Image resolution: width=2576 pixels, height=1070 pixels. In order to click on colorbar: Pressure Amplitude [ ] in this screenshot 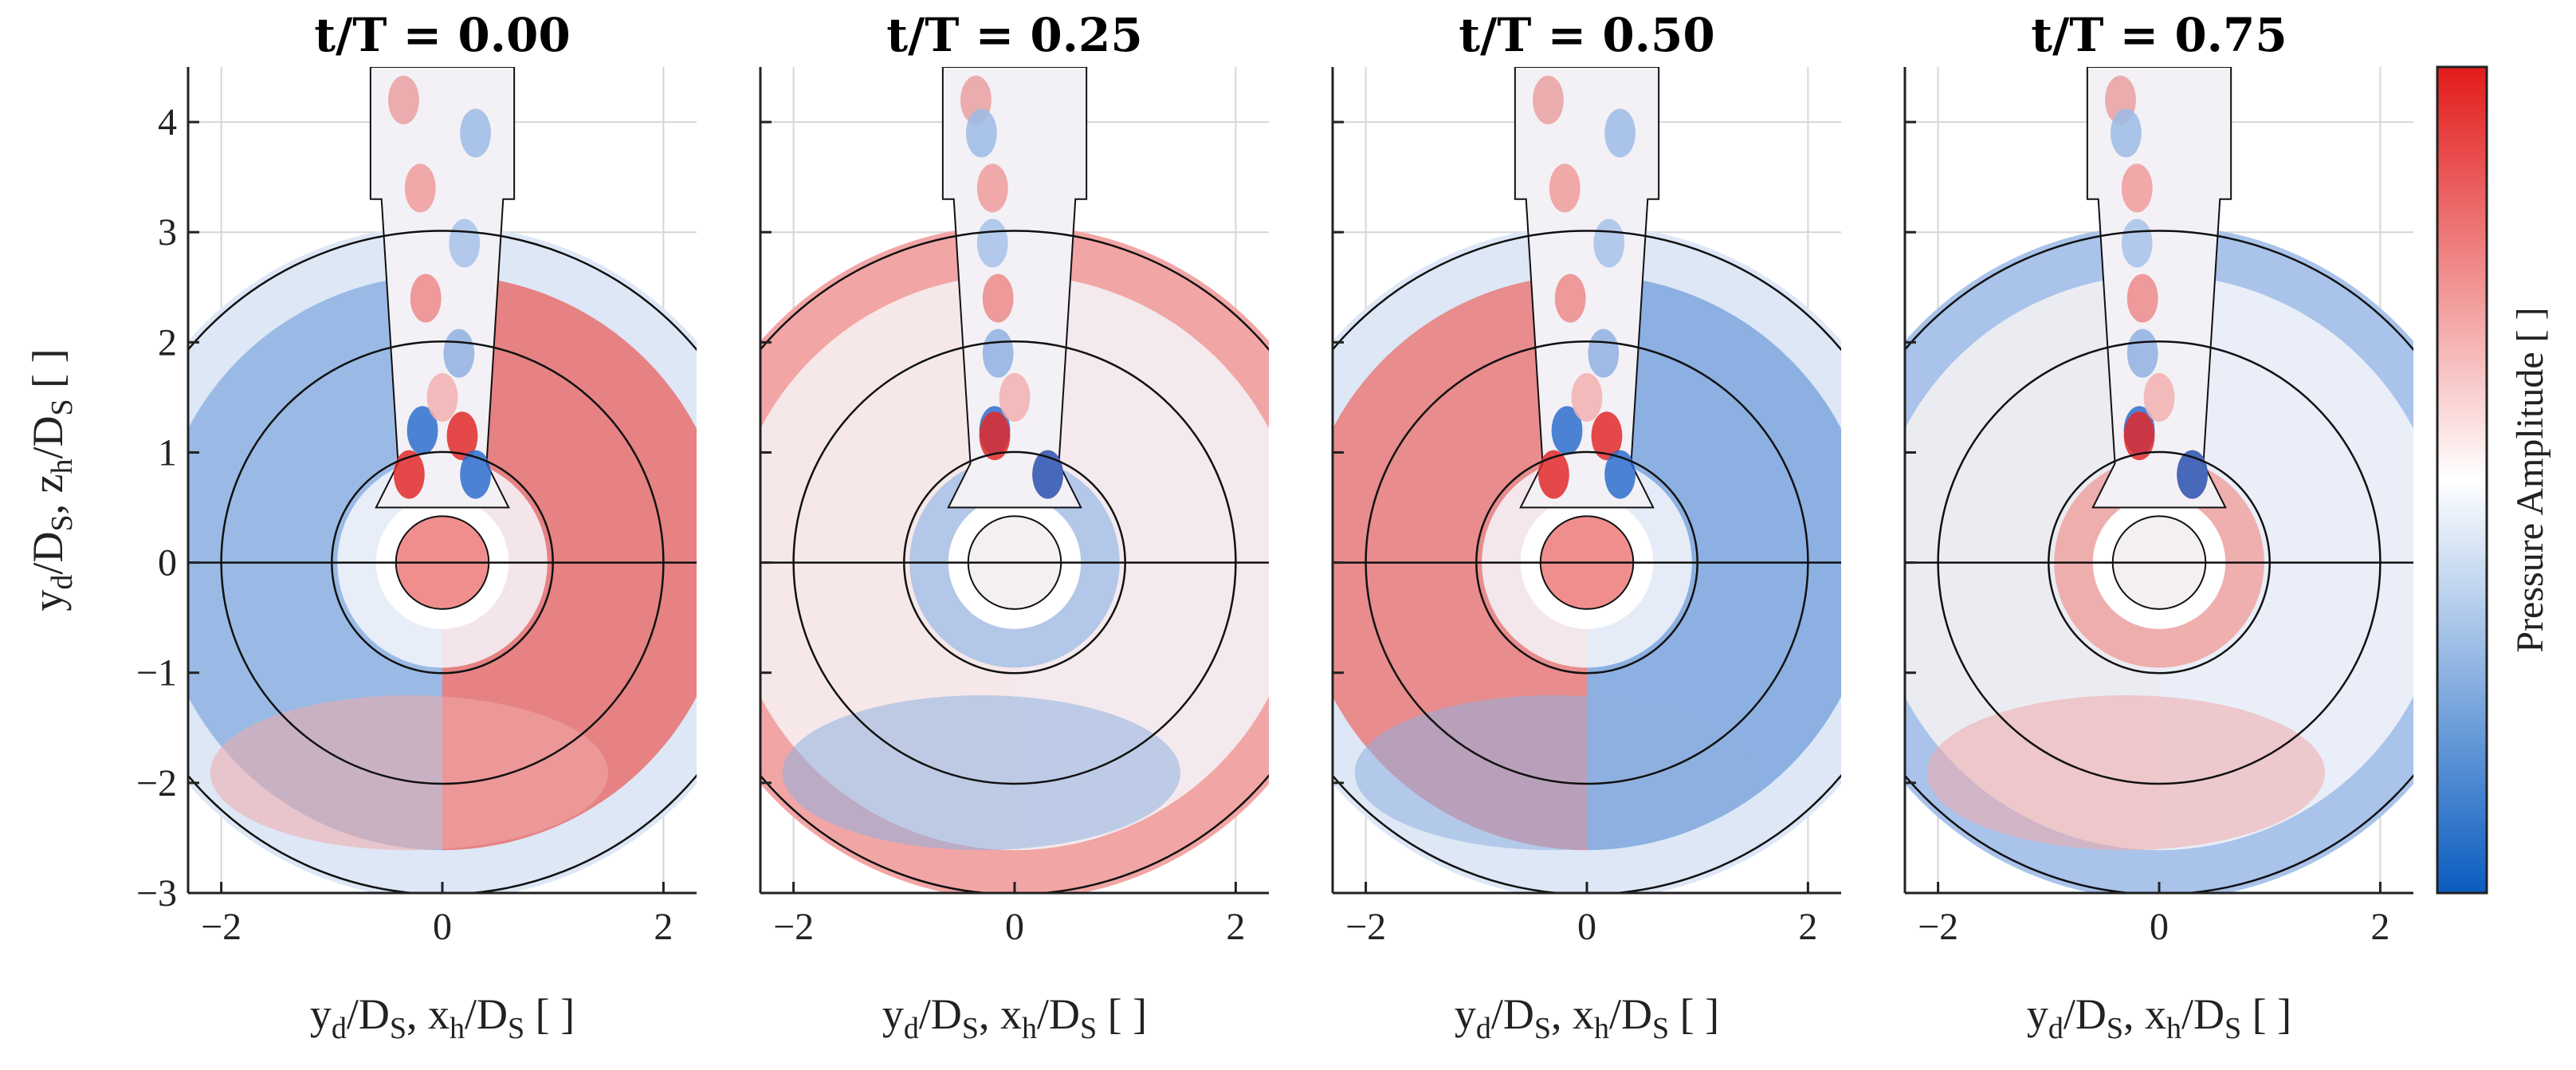, I will do `click(2493, 480)`.